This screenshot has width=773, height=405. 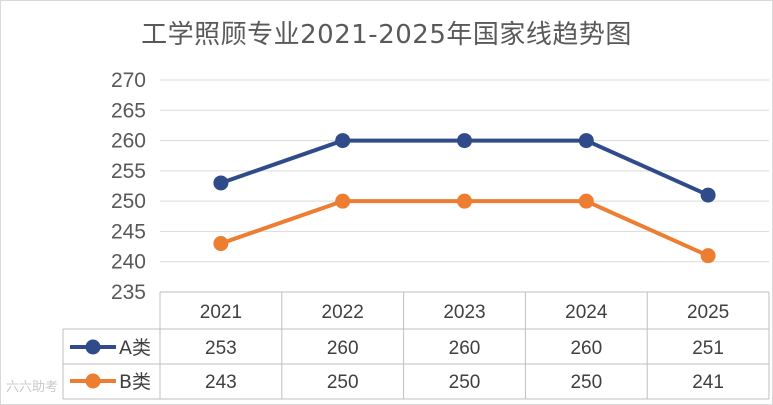 What do you see at coordinates (128, 231) in the screenshot?
I see `y-tick-label: 245` at bounding box center [128, 231].